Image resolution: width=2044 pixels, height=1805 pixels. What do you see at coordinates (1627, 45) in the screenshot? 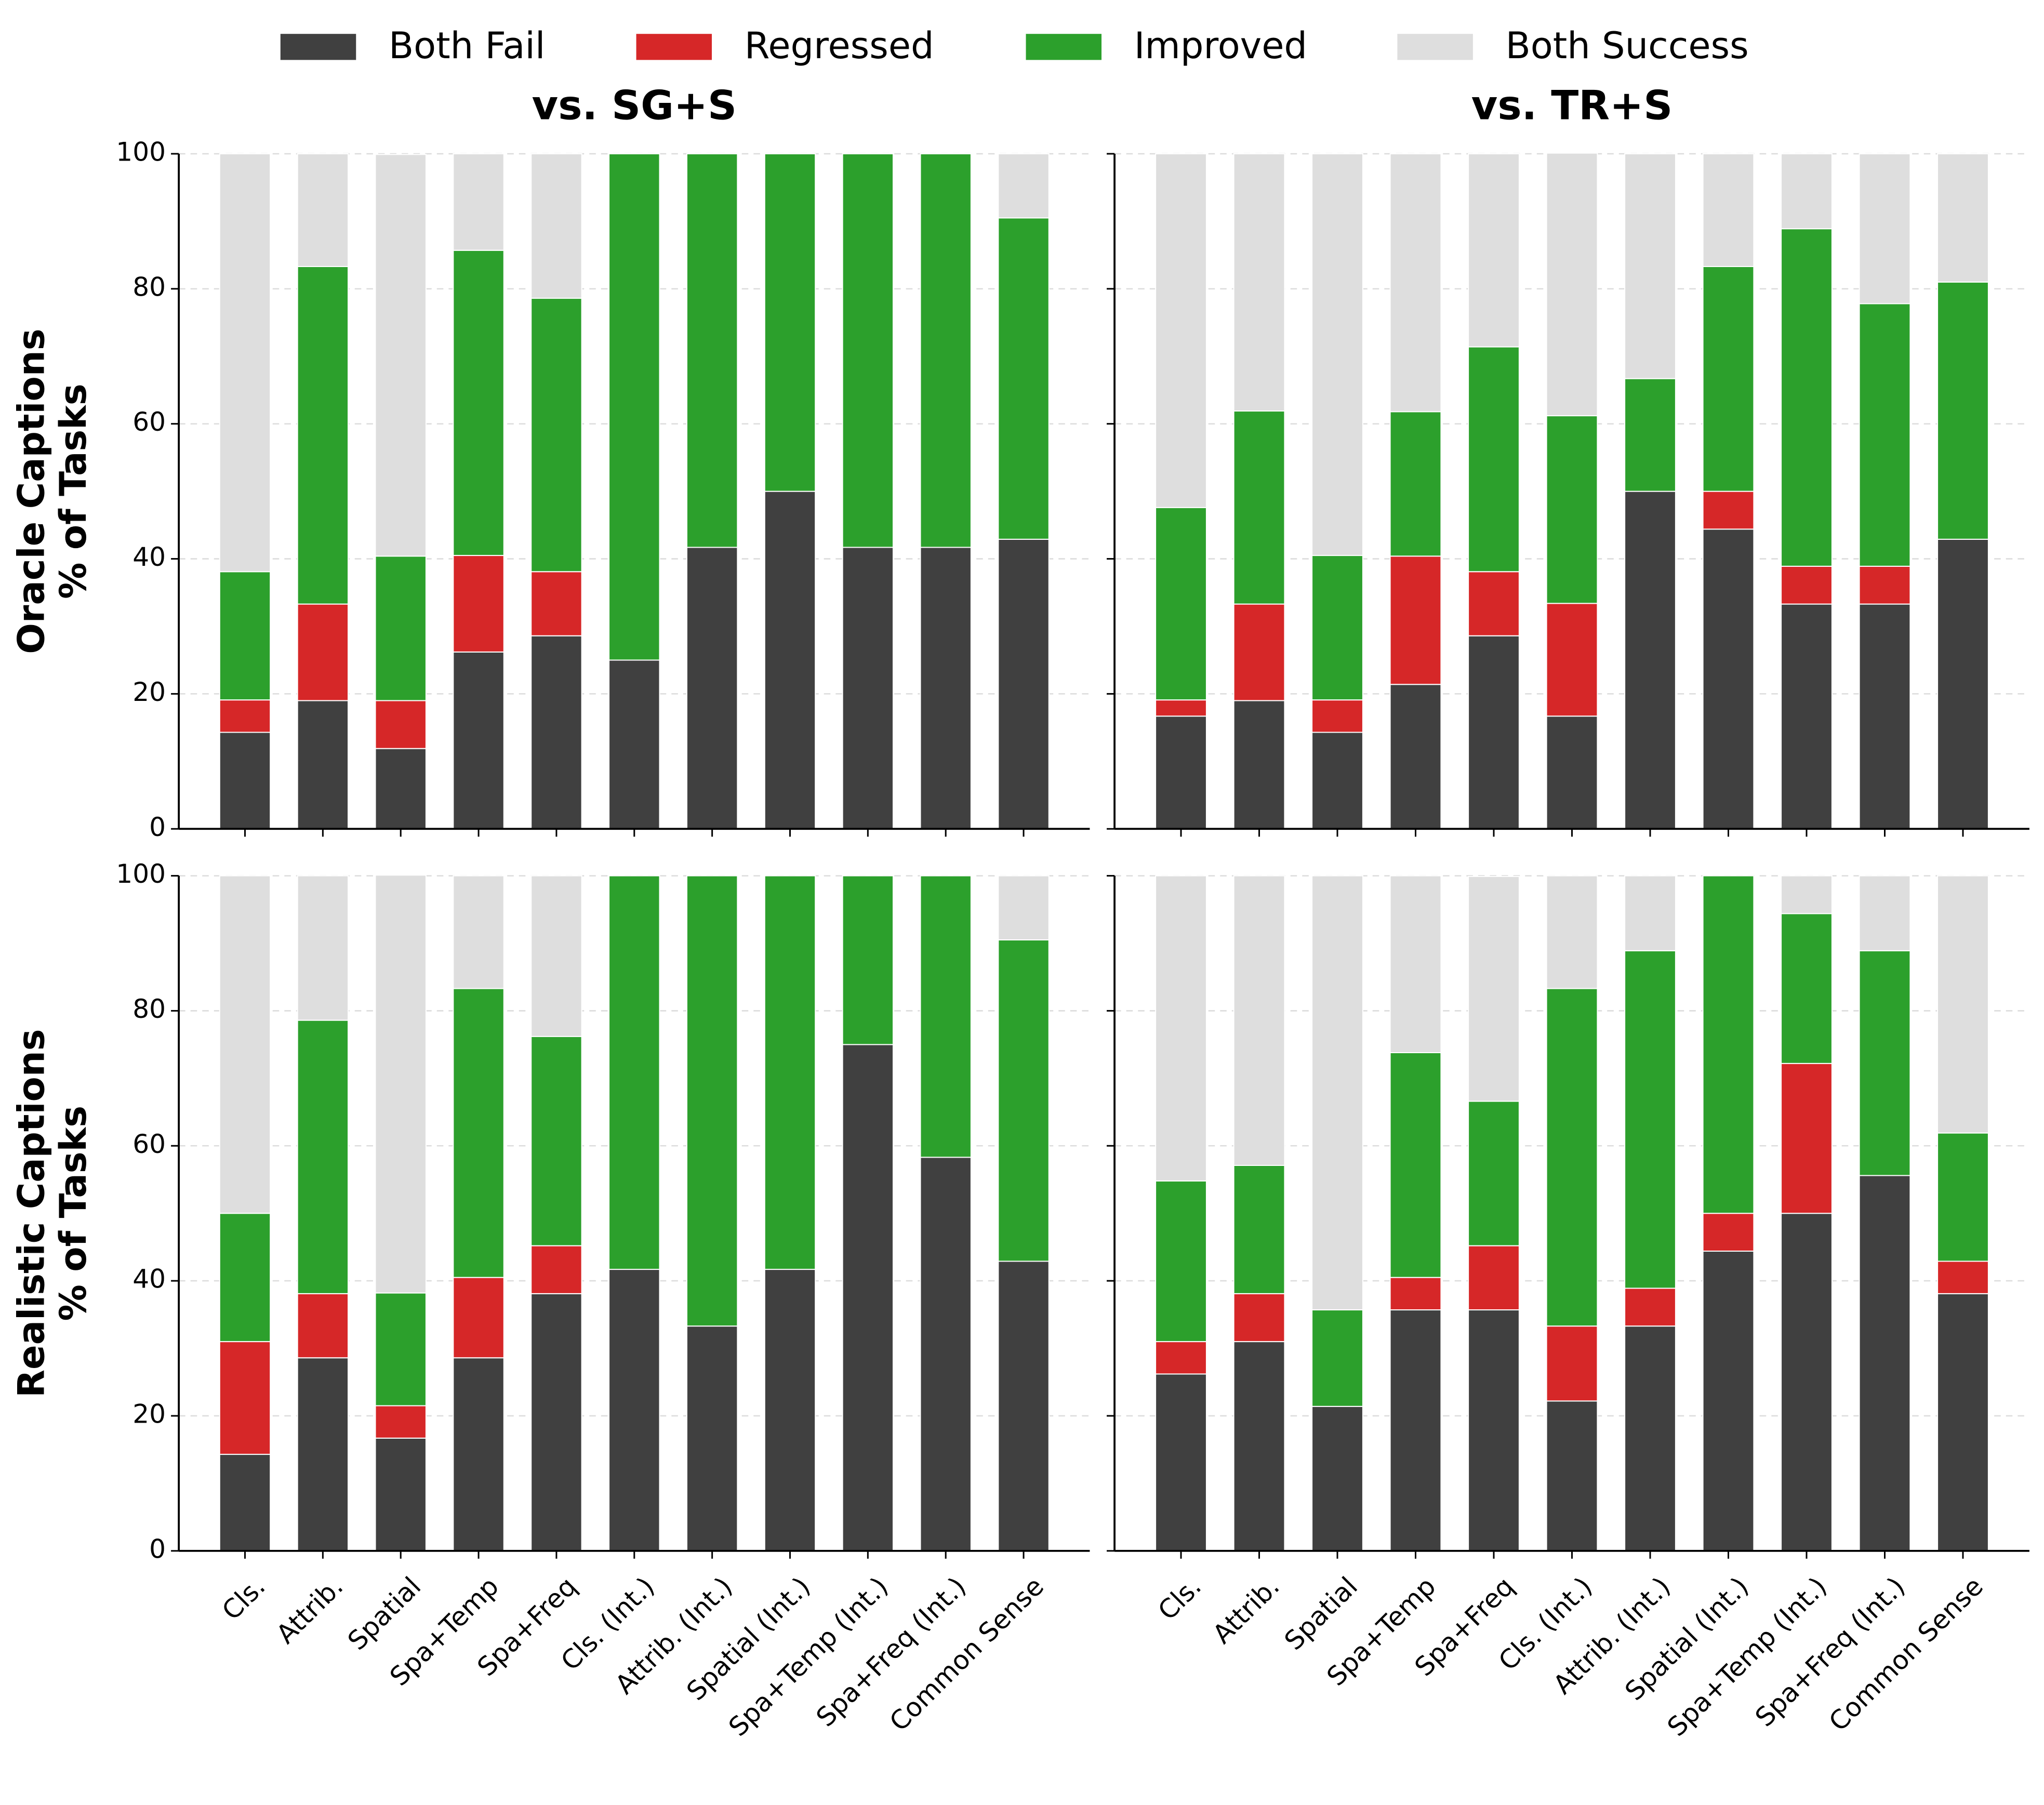
I see `legend-label: Both Success` at bounding box center [1627, 45].